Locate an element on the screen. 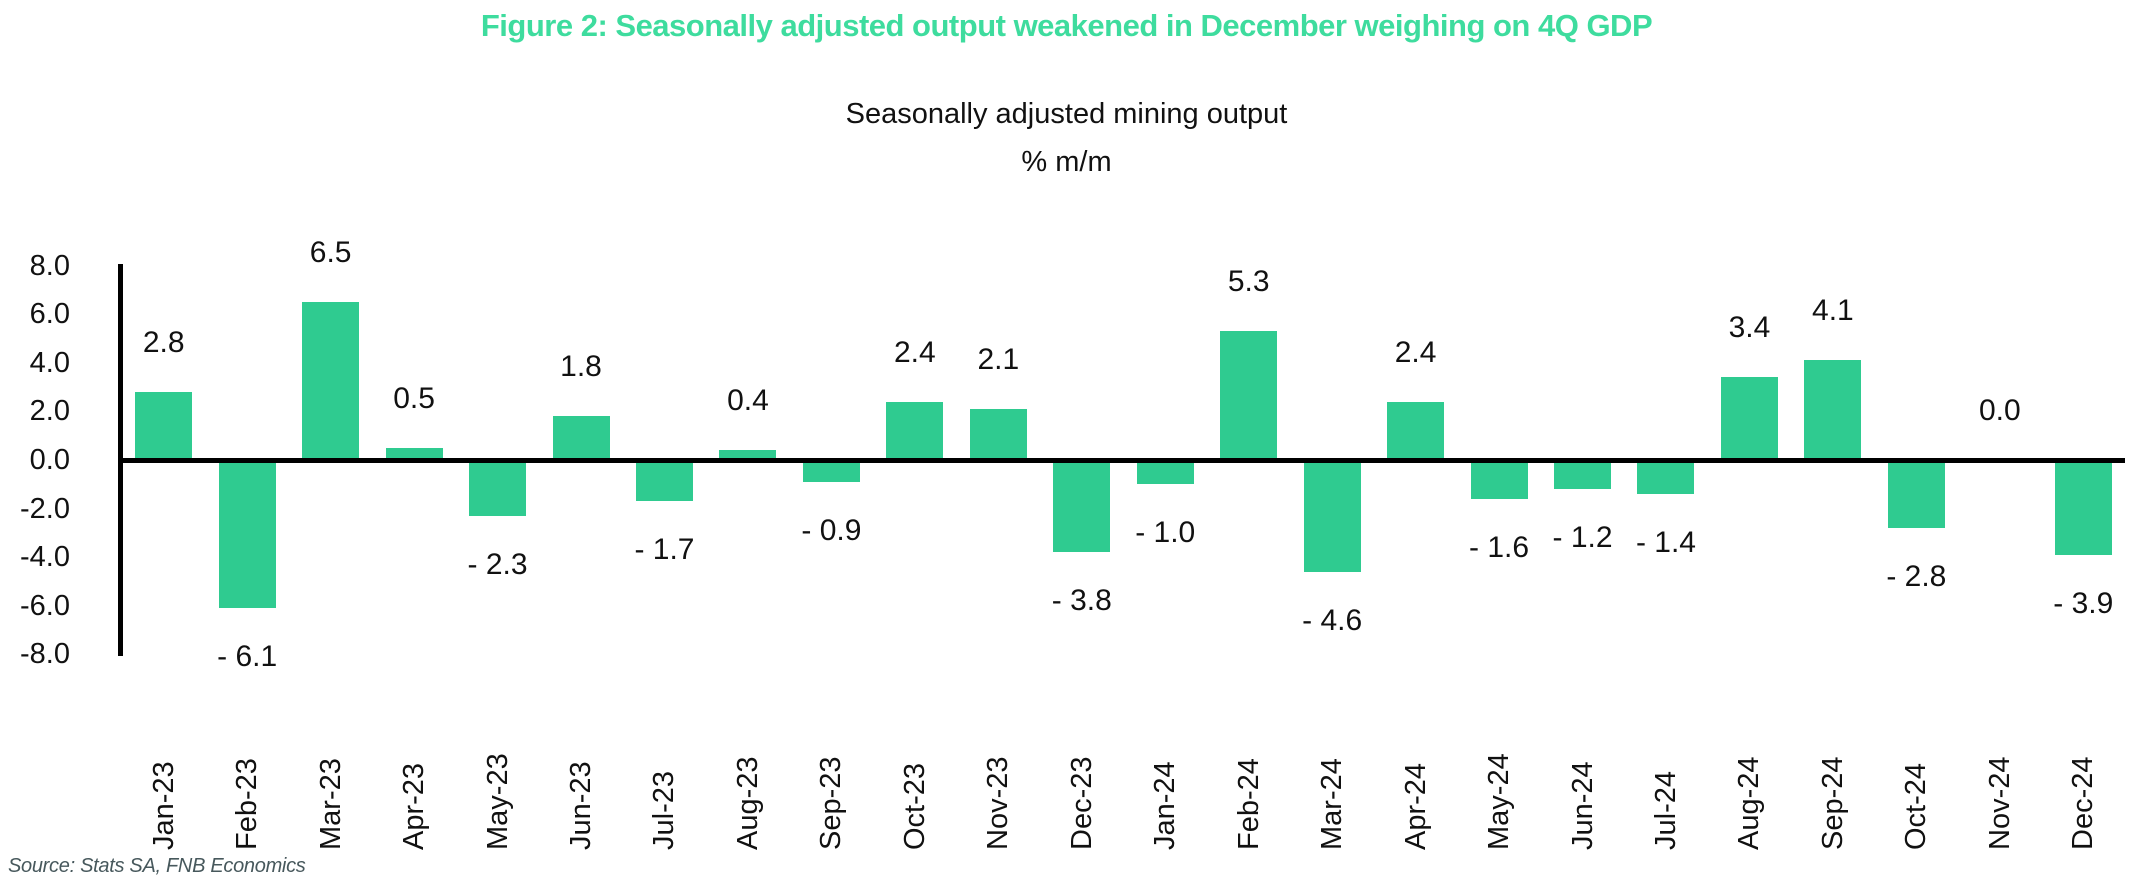 The width and height of the screenshot is (2133, 893). bar-value-label: 4.1 is located at coordinates (1833, 311).